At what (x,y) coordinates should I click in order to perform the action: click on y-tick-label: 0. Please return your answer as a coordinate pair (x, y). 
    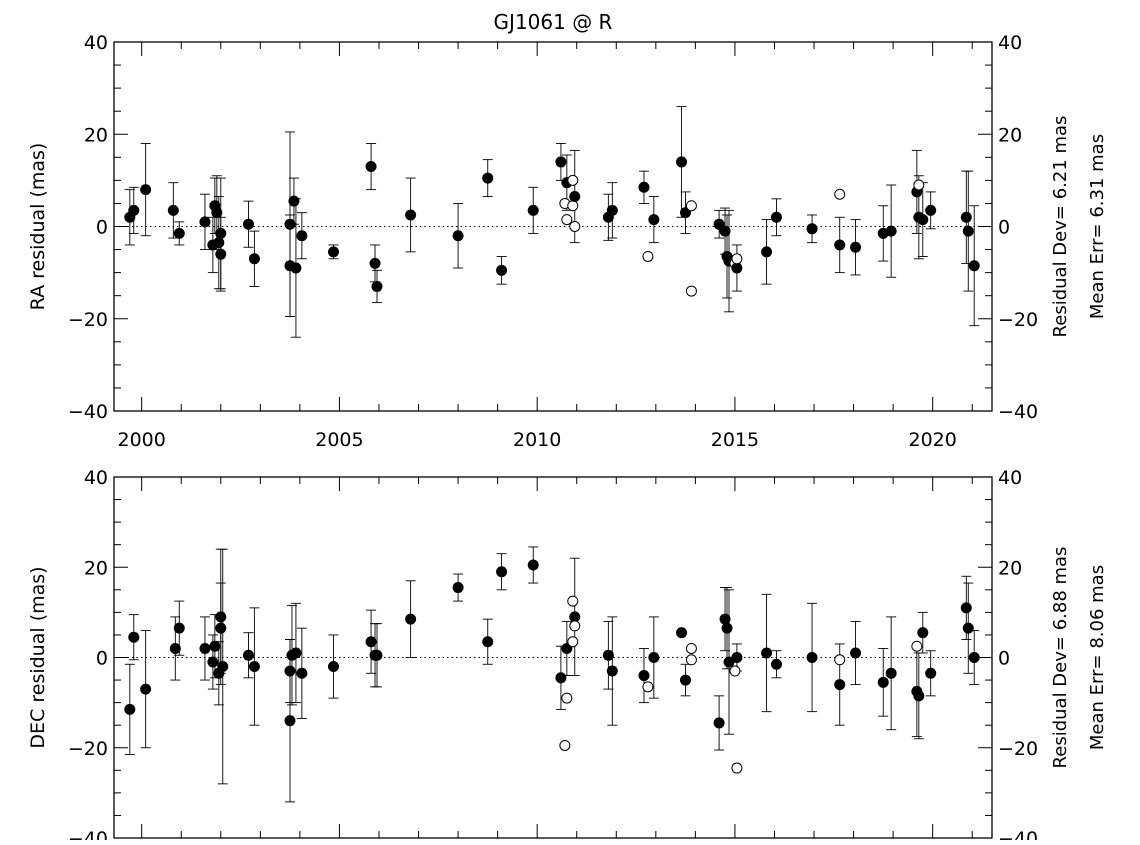
    Looking at the image, I should click on (102, 228).